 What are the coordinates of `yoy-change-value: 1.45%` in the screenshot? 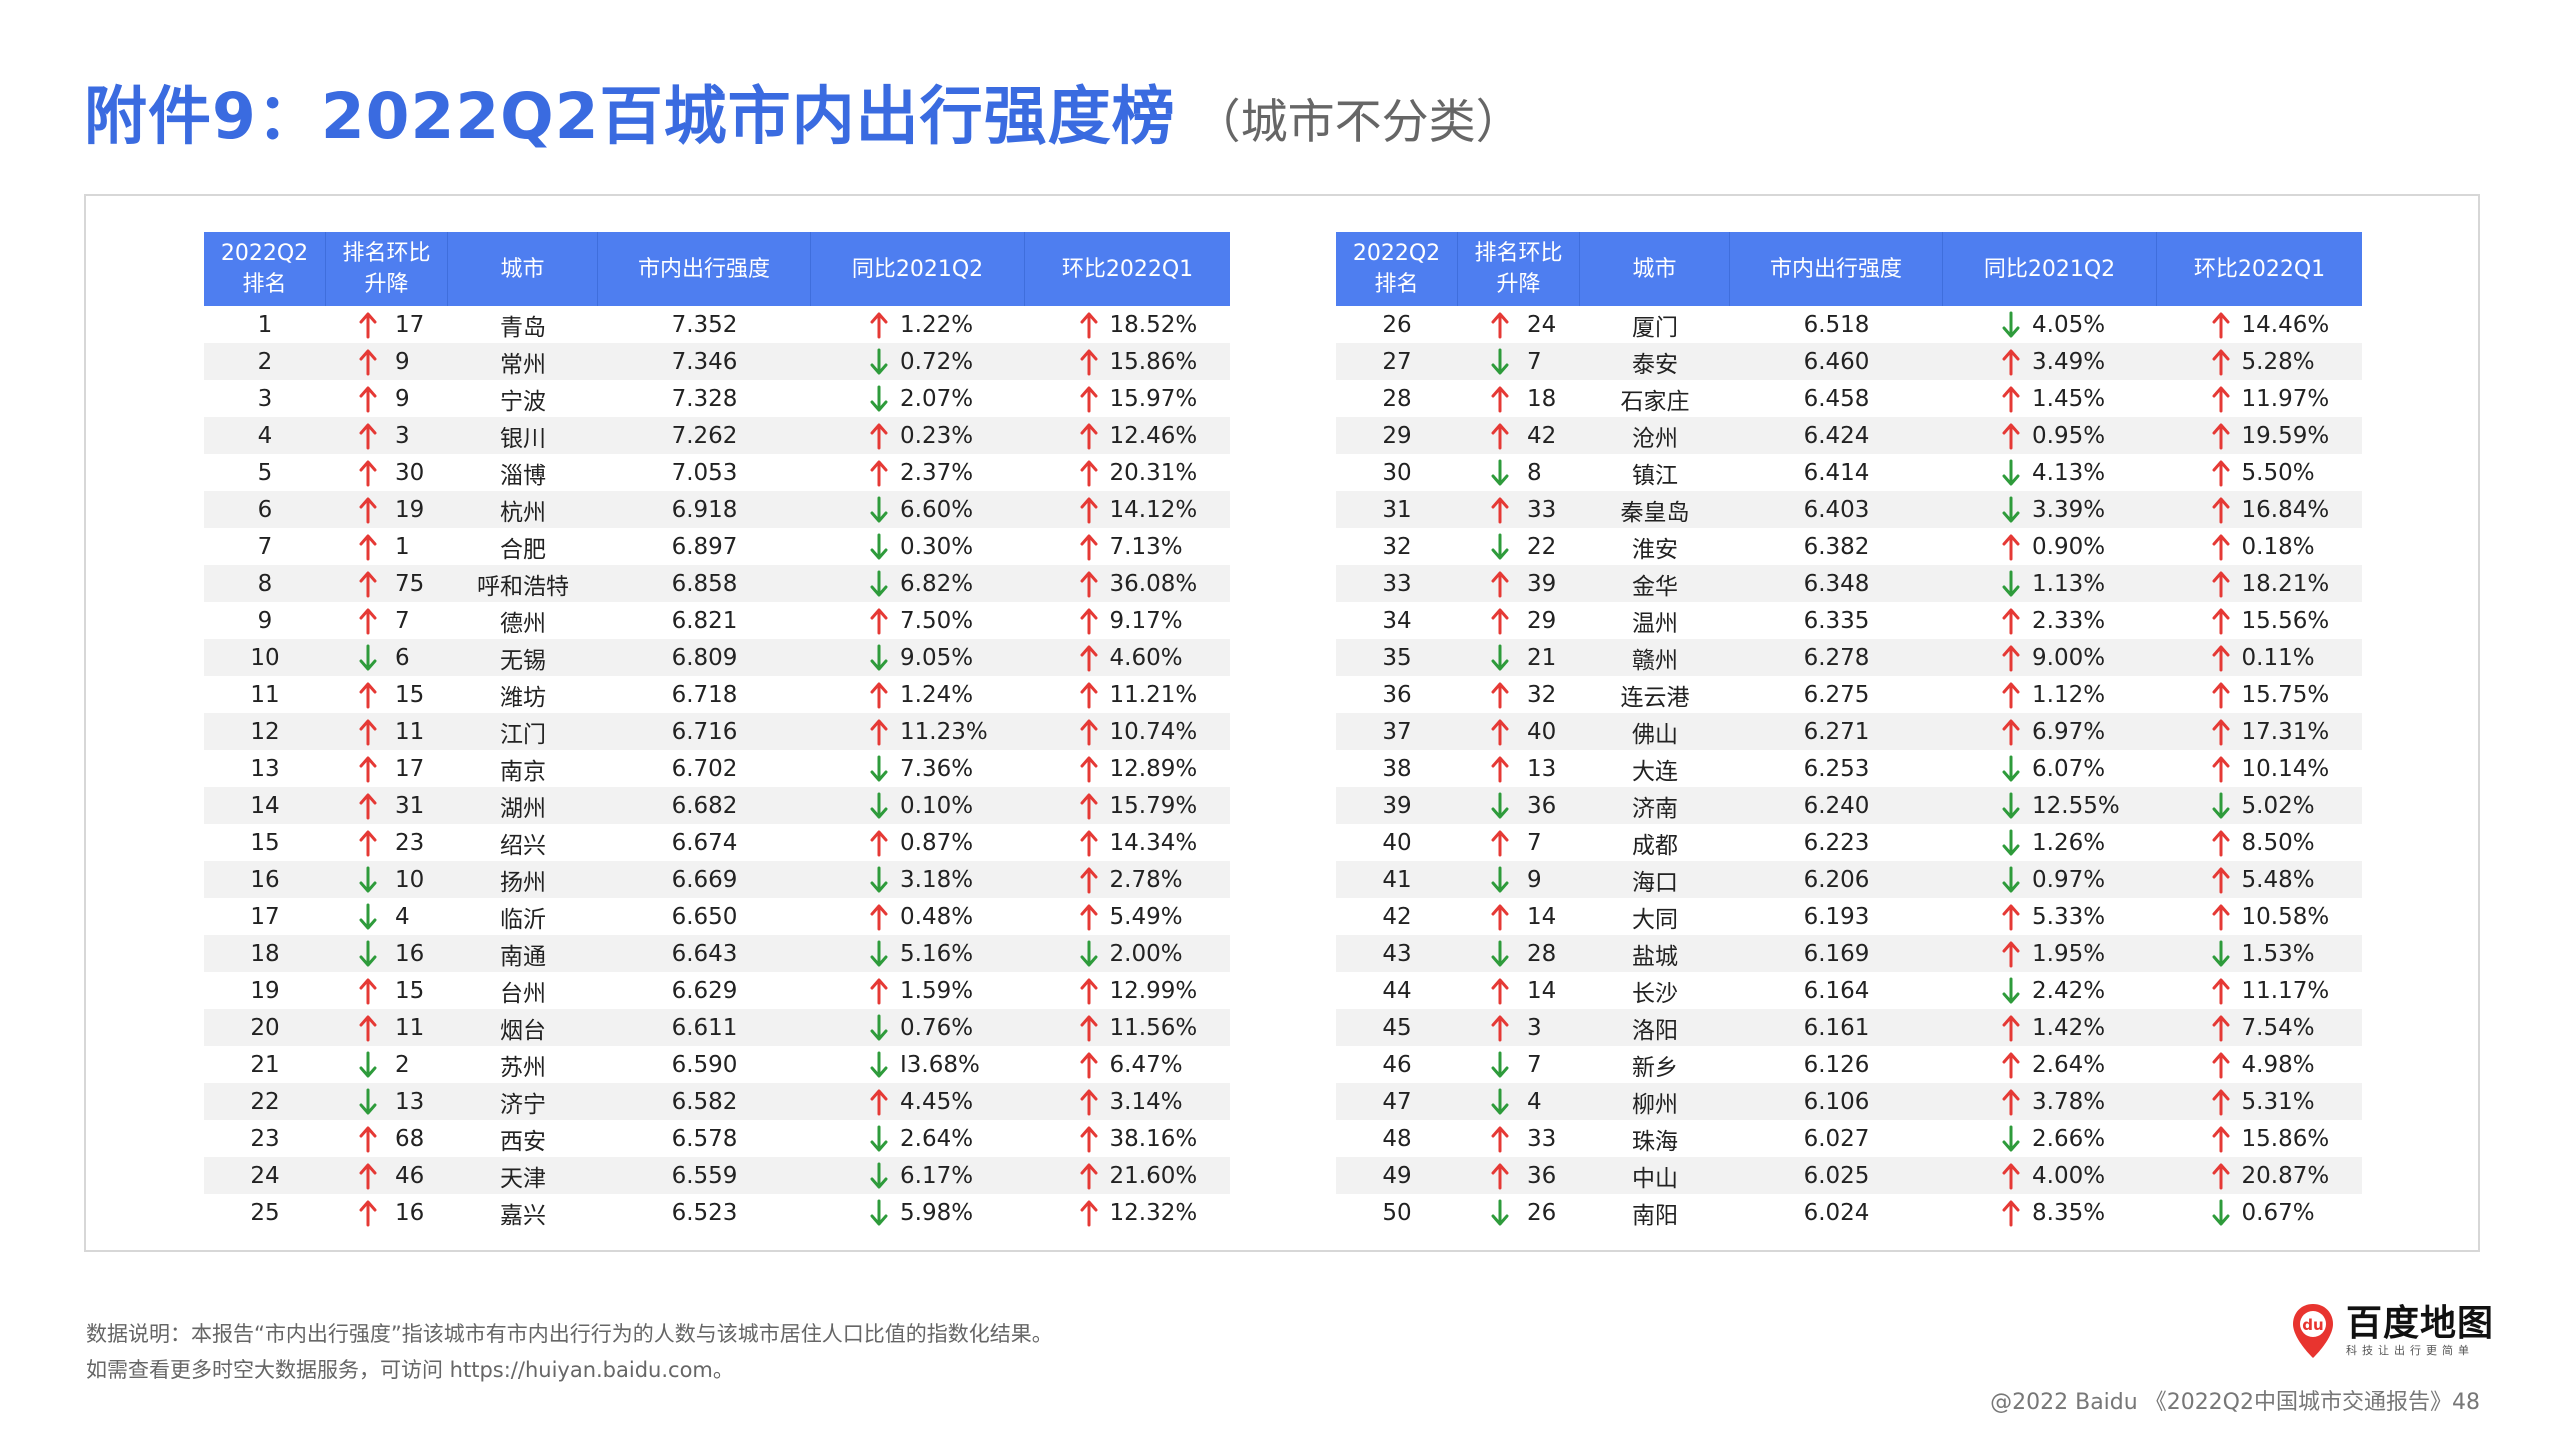 It's located at (2069, 398).